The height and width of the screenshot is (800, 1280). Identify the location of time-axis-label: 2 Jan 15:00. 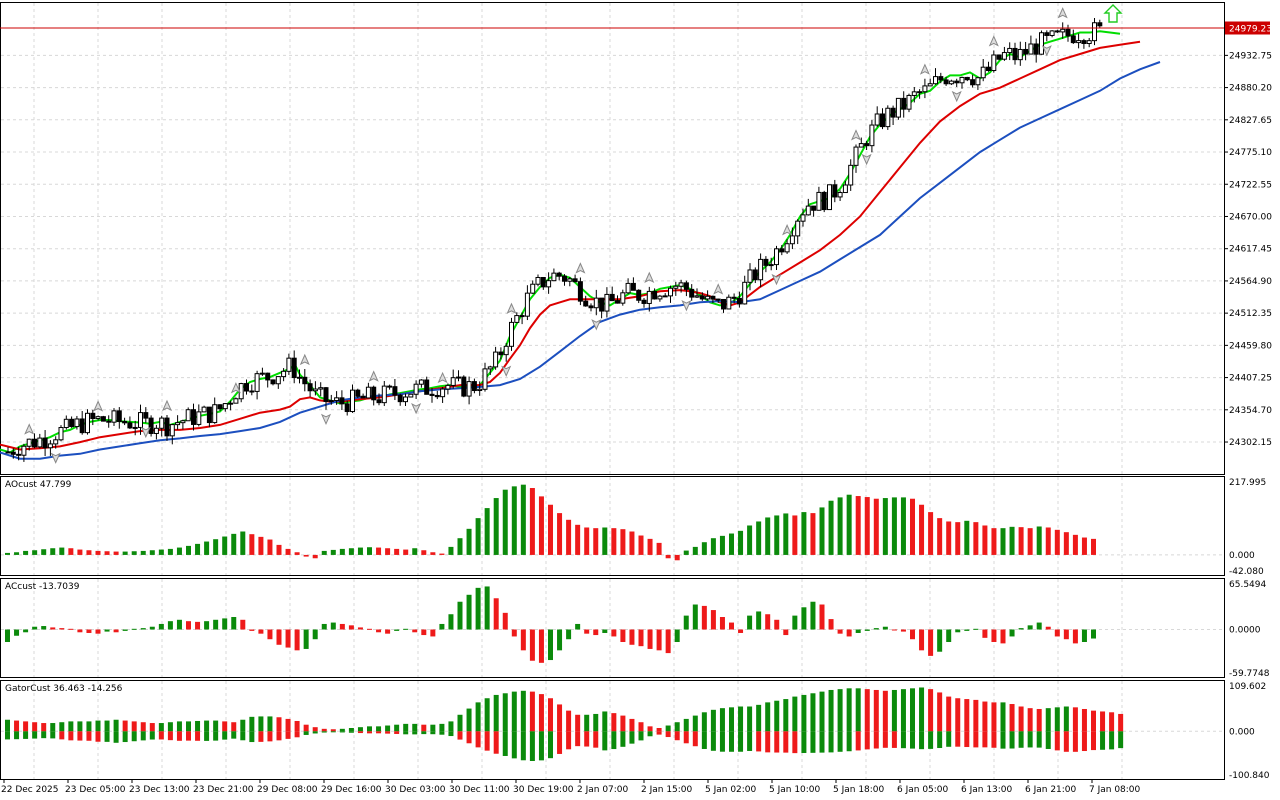
(667, 790).